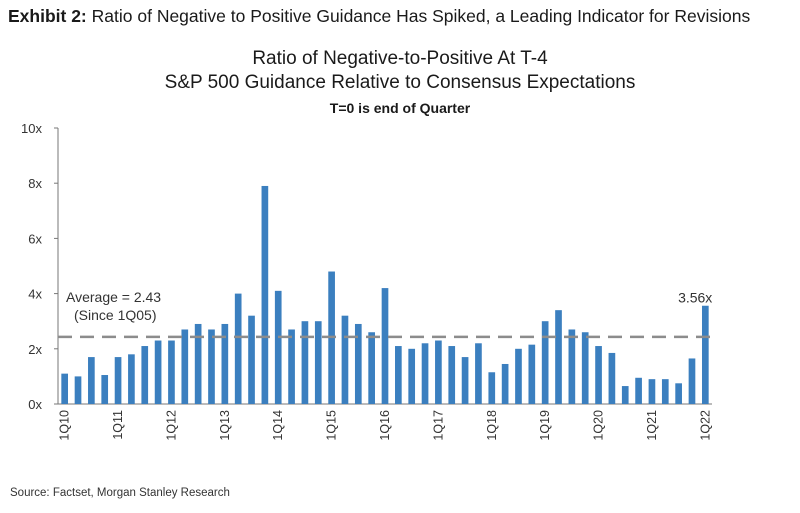 This screenshot has height=513, width=800. I want to click on bar-4Q16, so click(425, 373).